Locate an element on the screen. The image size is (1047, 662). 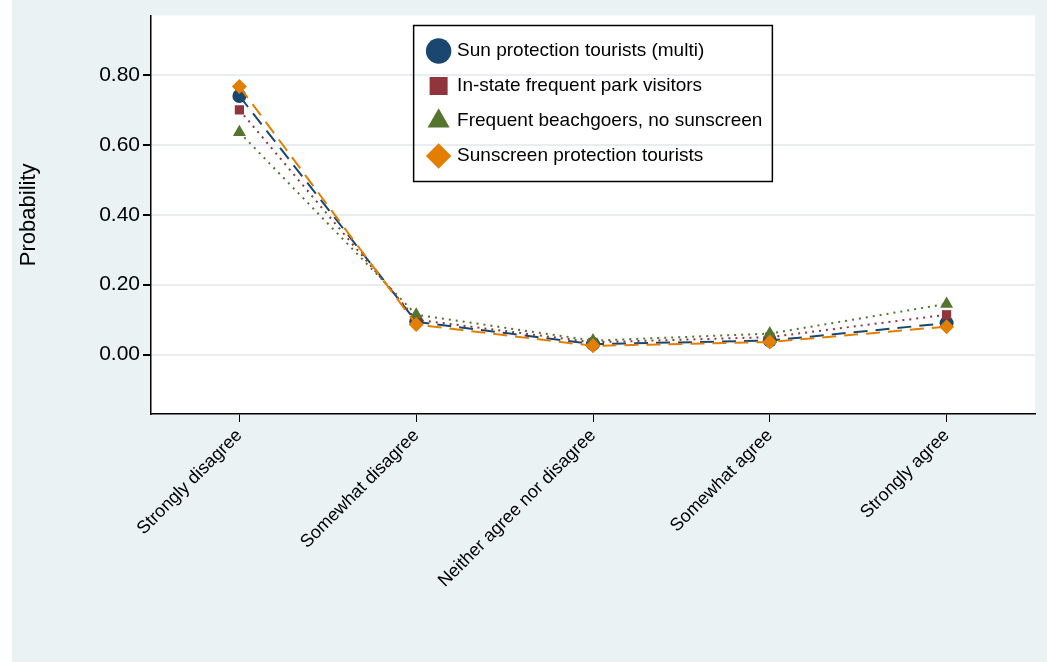
y-tick-label: 0.00 is located at coordinates (119, 353).